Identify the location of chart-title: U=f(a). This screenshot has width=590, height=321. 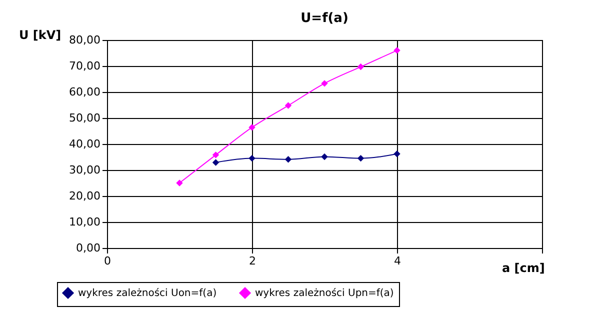
(324, 18).